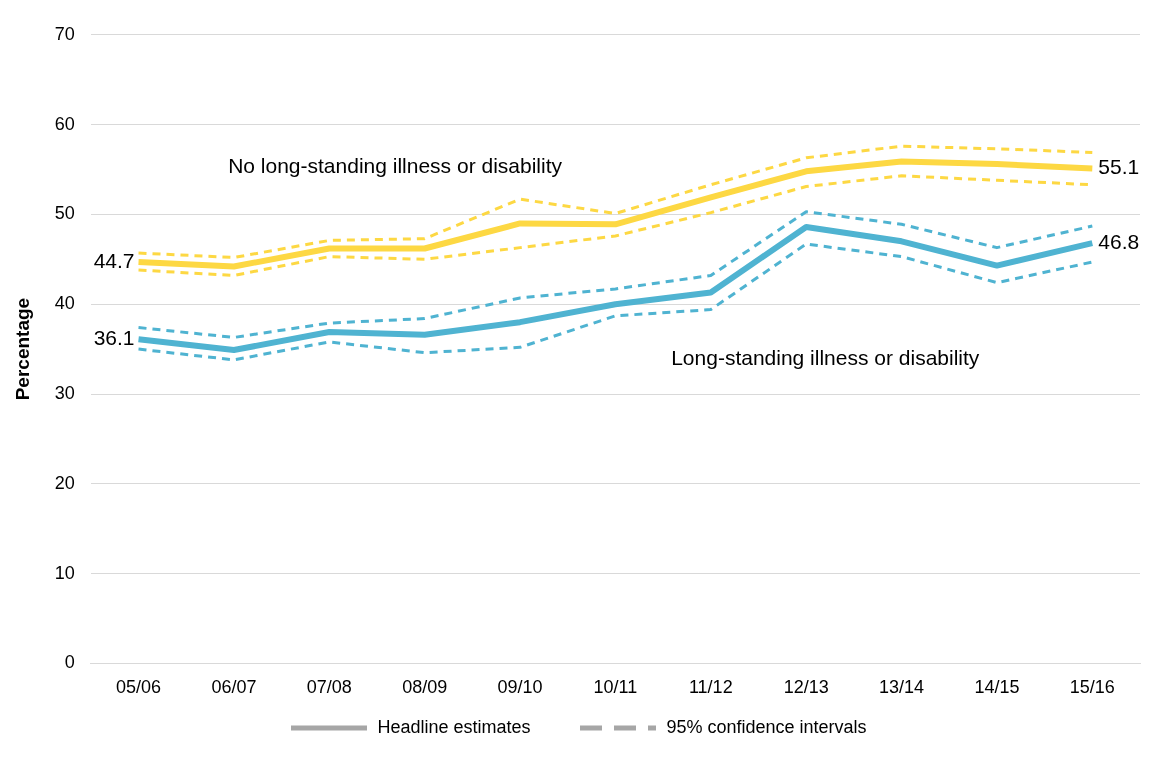  I want to click on y-tick-label: 70, so click(64, 33).